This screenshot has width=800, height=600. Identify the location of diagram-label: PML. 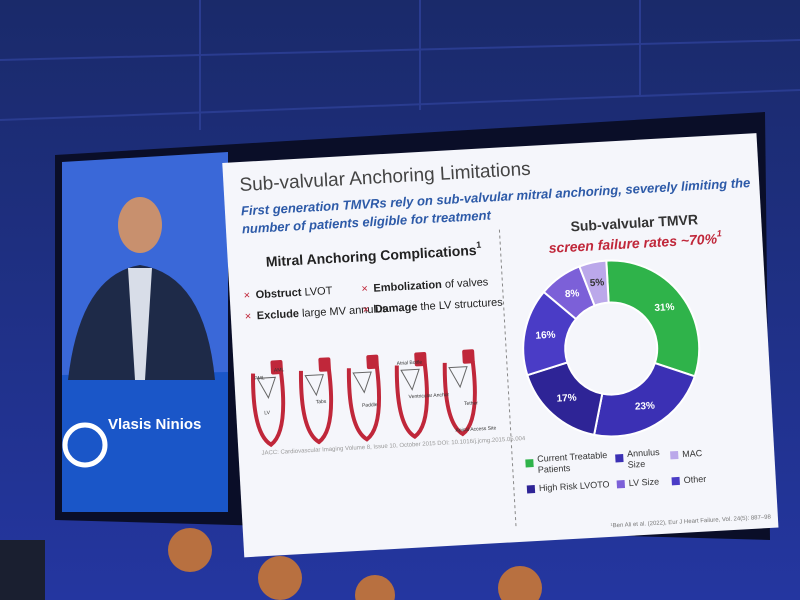
(259, 378).